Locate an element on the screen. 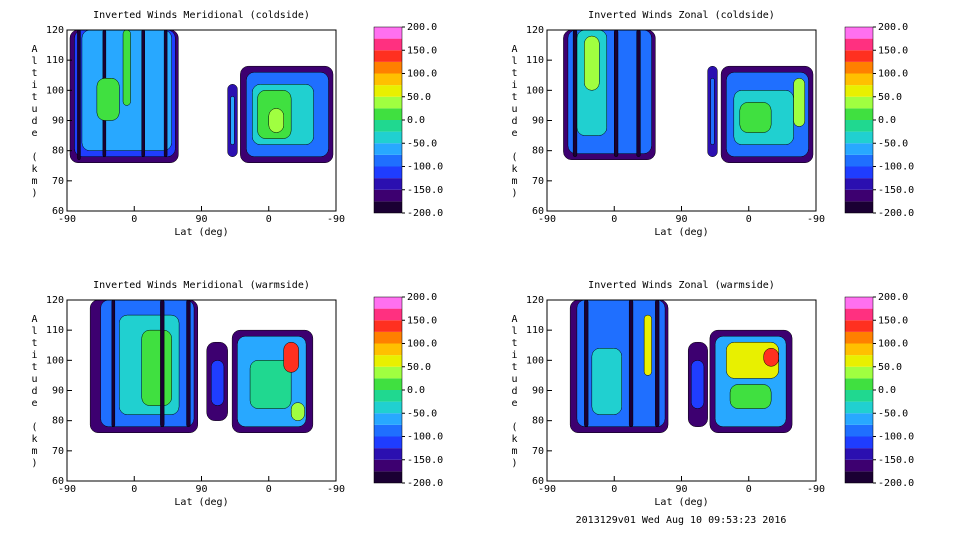  y-tick-label: 100 is located at coordinates (535, 90).